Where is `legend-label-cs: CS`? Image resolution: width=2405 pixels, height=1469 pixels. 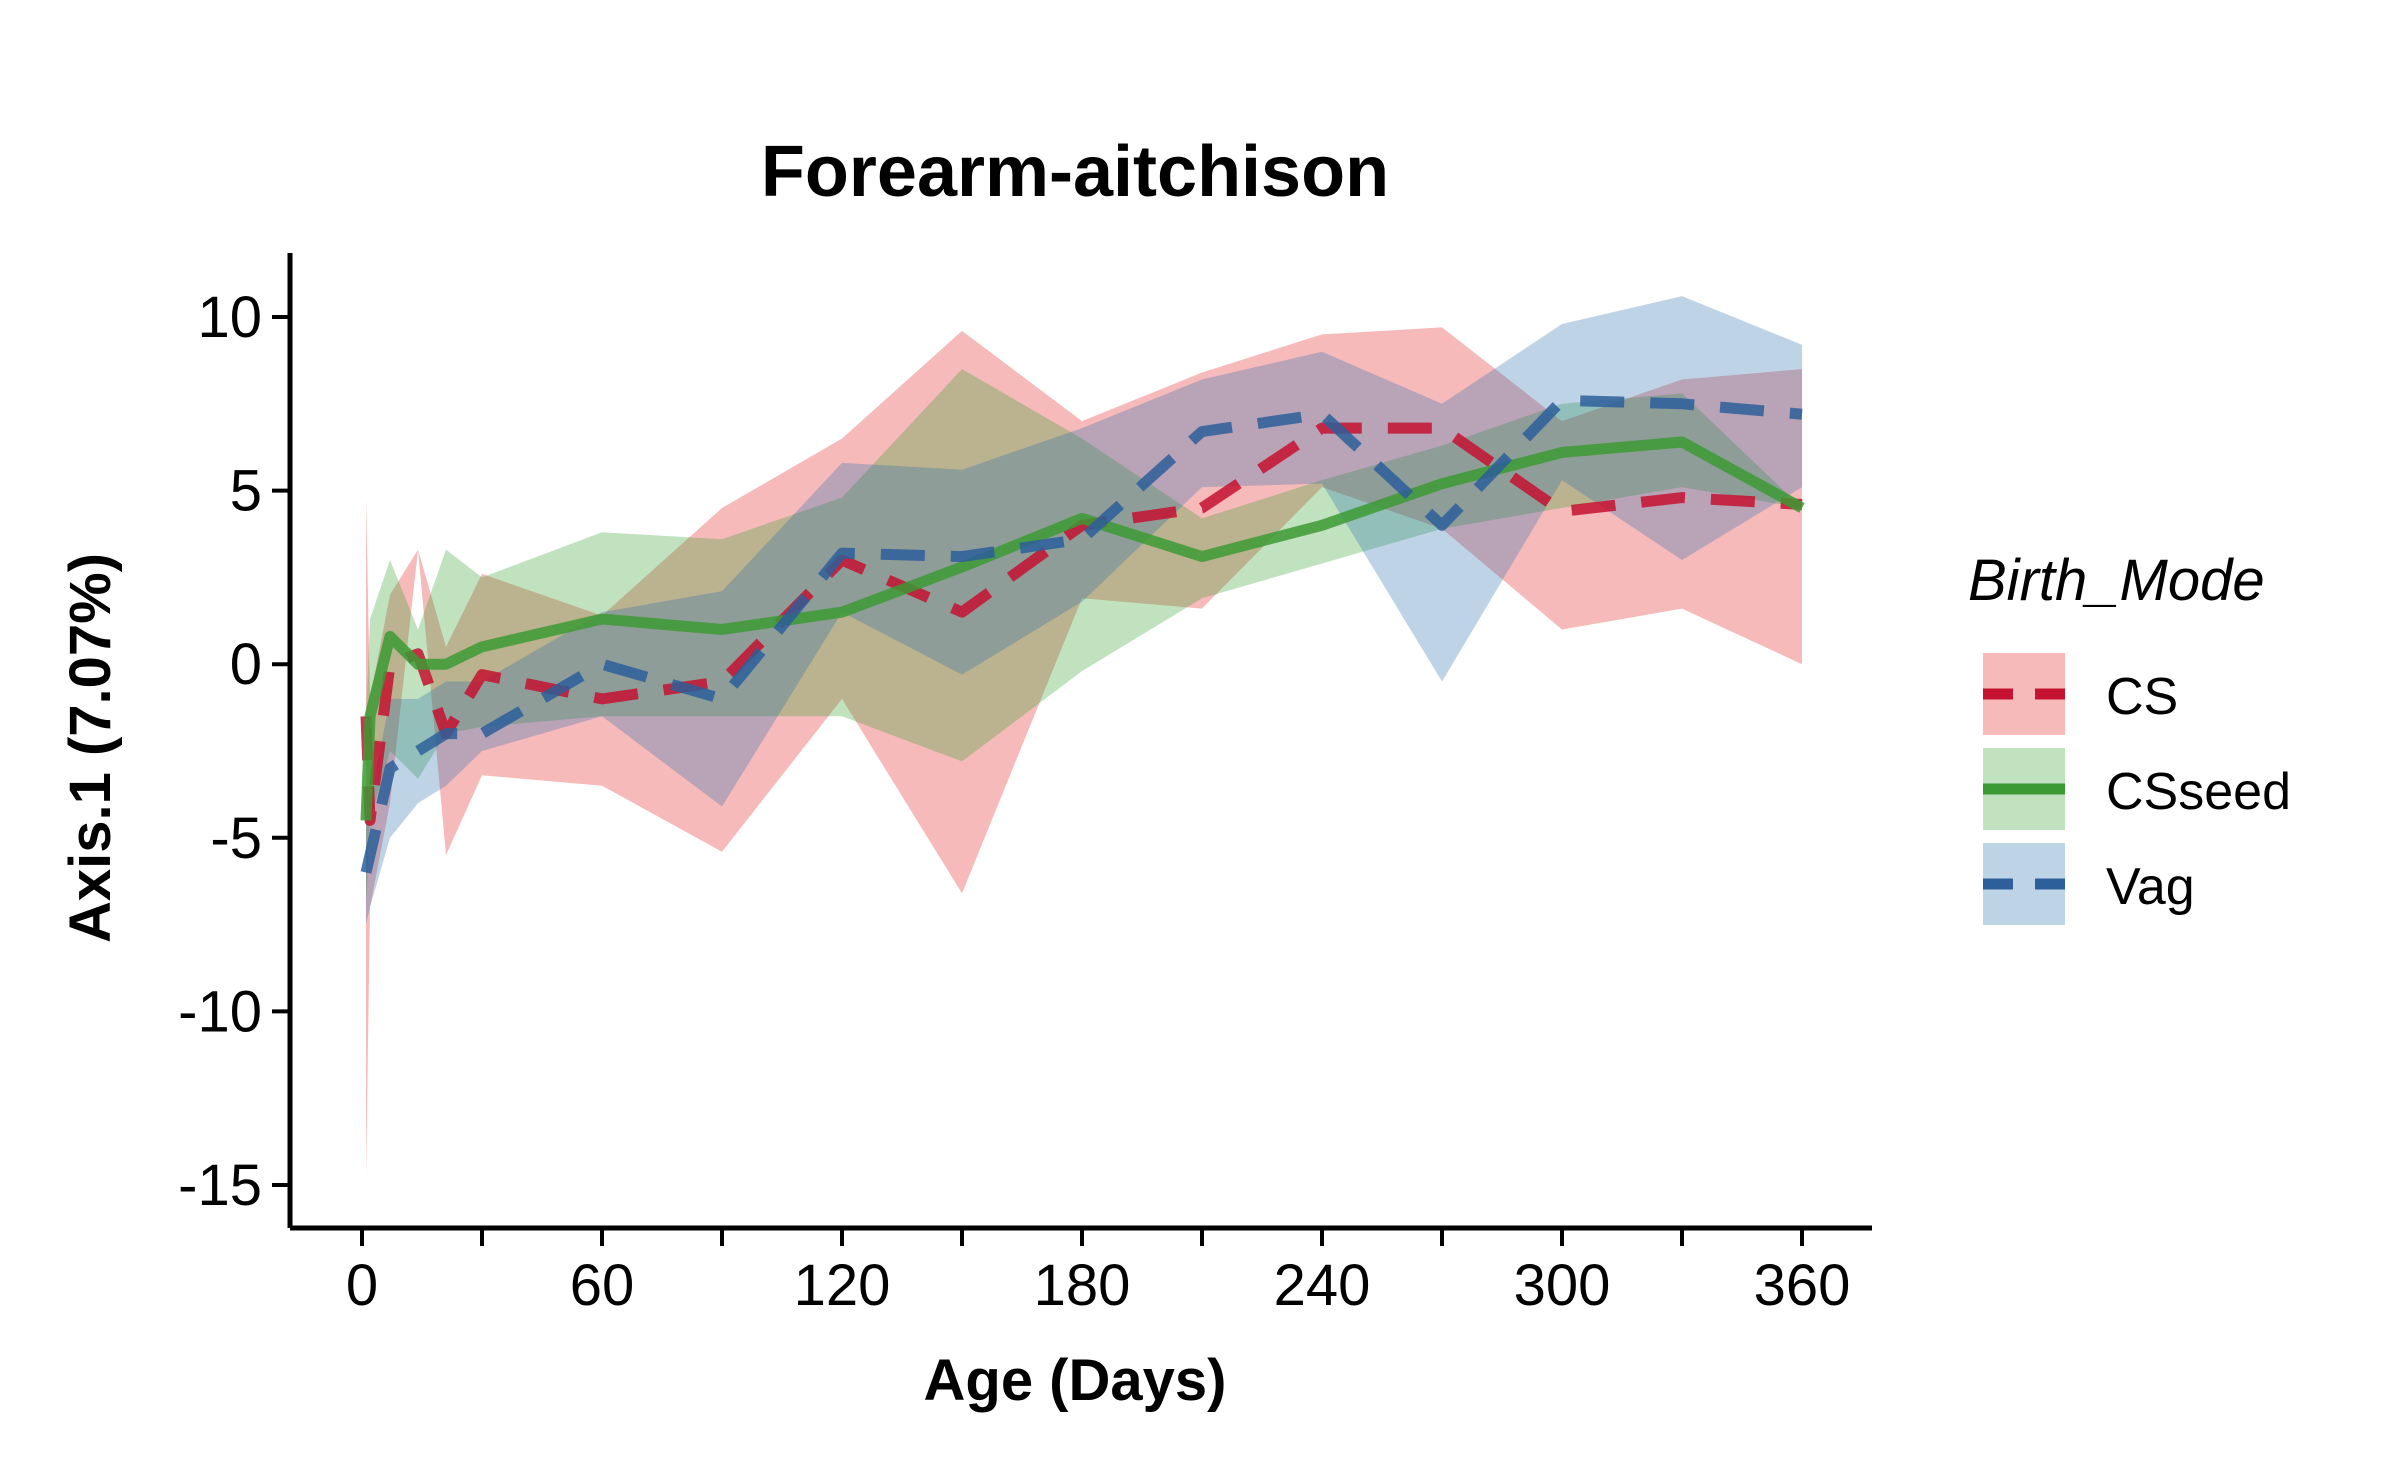
legend-label-cs: CS is located at coordinates (2142, 697).